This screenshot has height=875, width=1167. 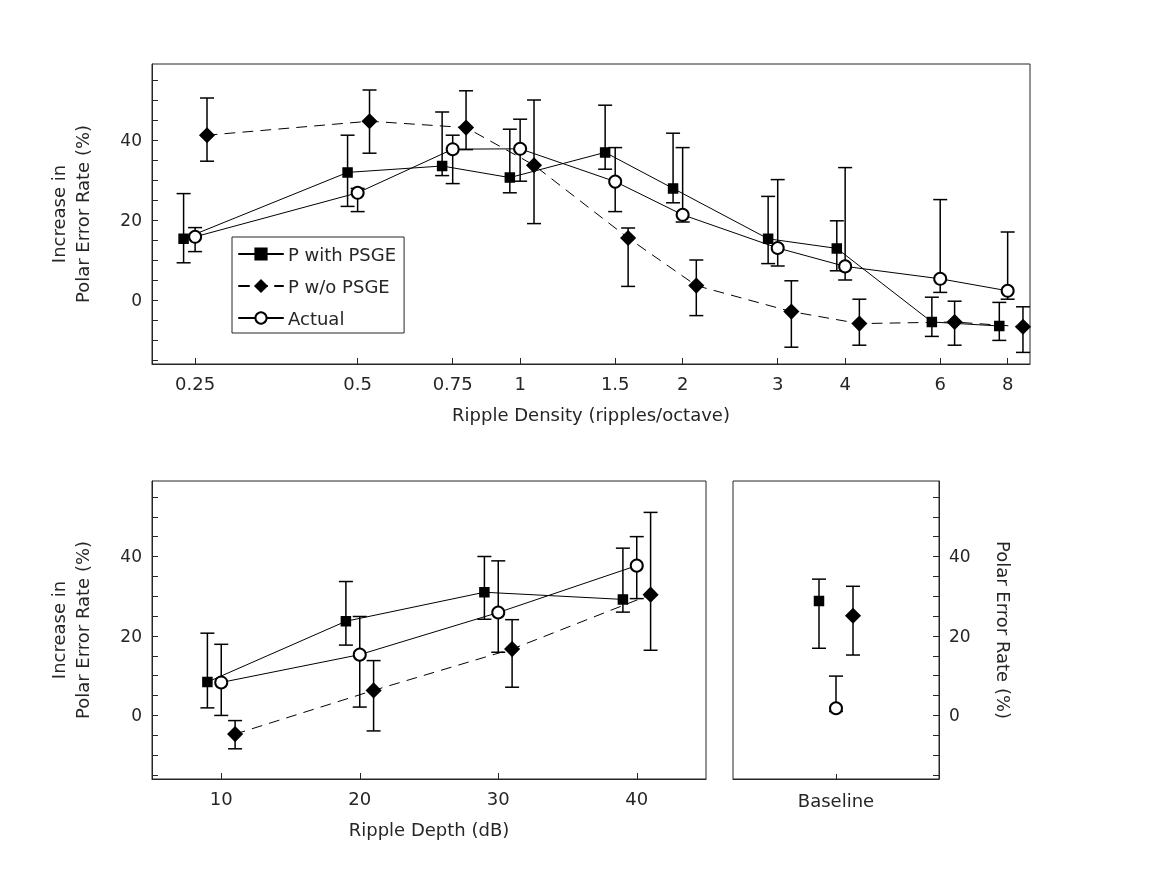 What do you see at coordinates (1007, 383) in the screenshot?
I see `x-tick-label: 8` at bounding box center [1007, 383].